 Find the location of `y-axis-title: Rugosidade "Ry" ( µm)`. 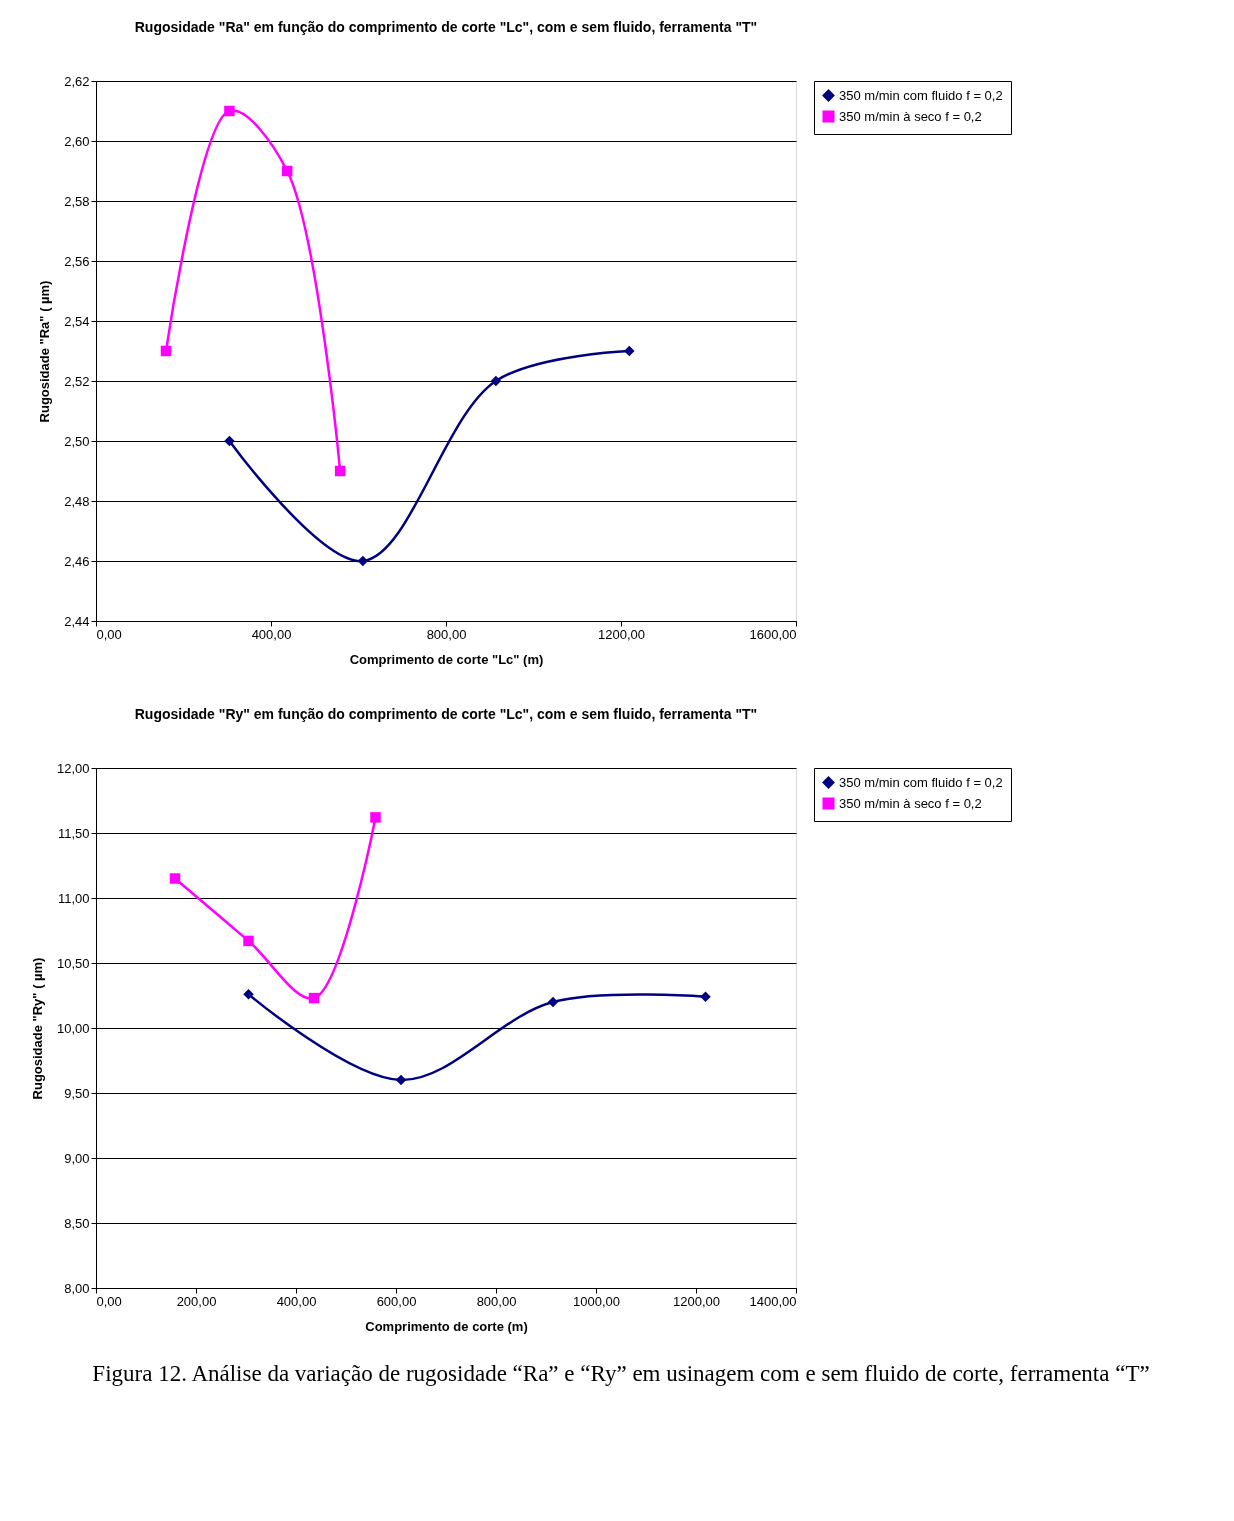

y-axis-title: Rugosidade "Ry" ( µm) is located at coordinates (37, 1028).